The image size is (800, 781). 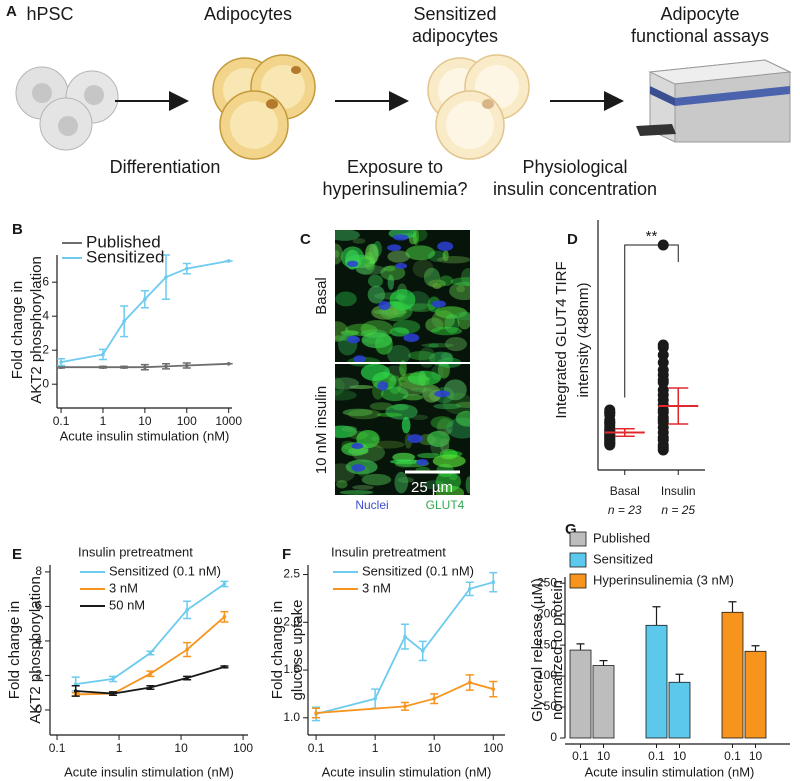 I want to click on y-tick-label: 2.0, so click(x=291, y=621).